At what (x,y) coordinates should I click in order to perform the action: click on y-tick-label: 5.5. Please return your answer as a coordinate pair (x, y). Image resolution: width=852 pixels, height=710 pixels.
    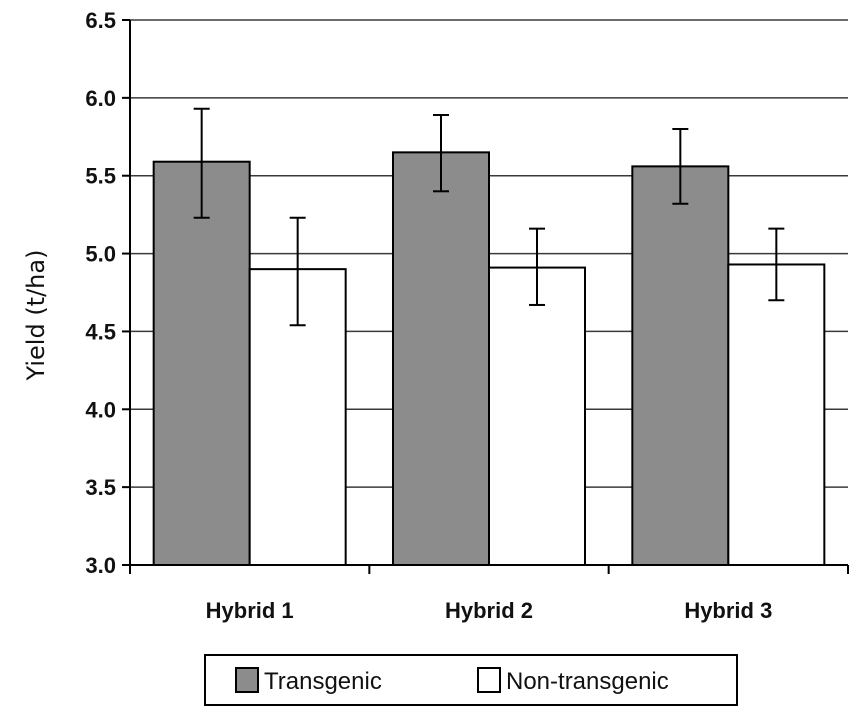
    Looking at the image, I should click on (100, 176).